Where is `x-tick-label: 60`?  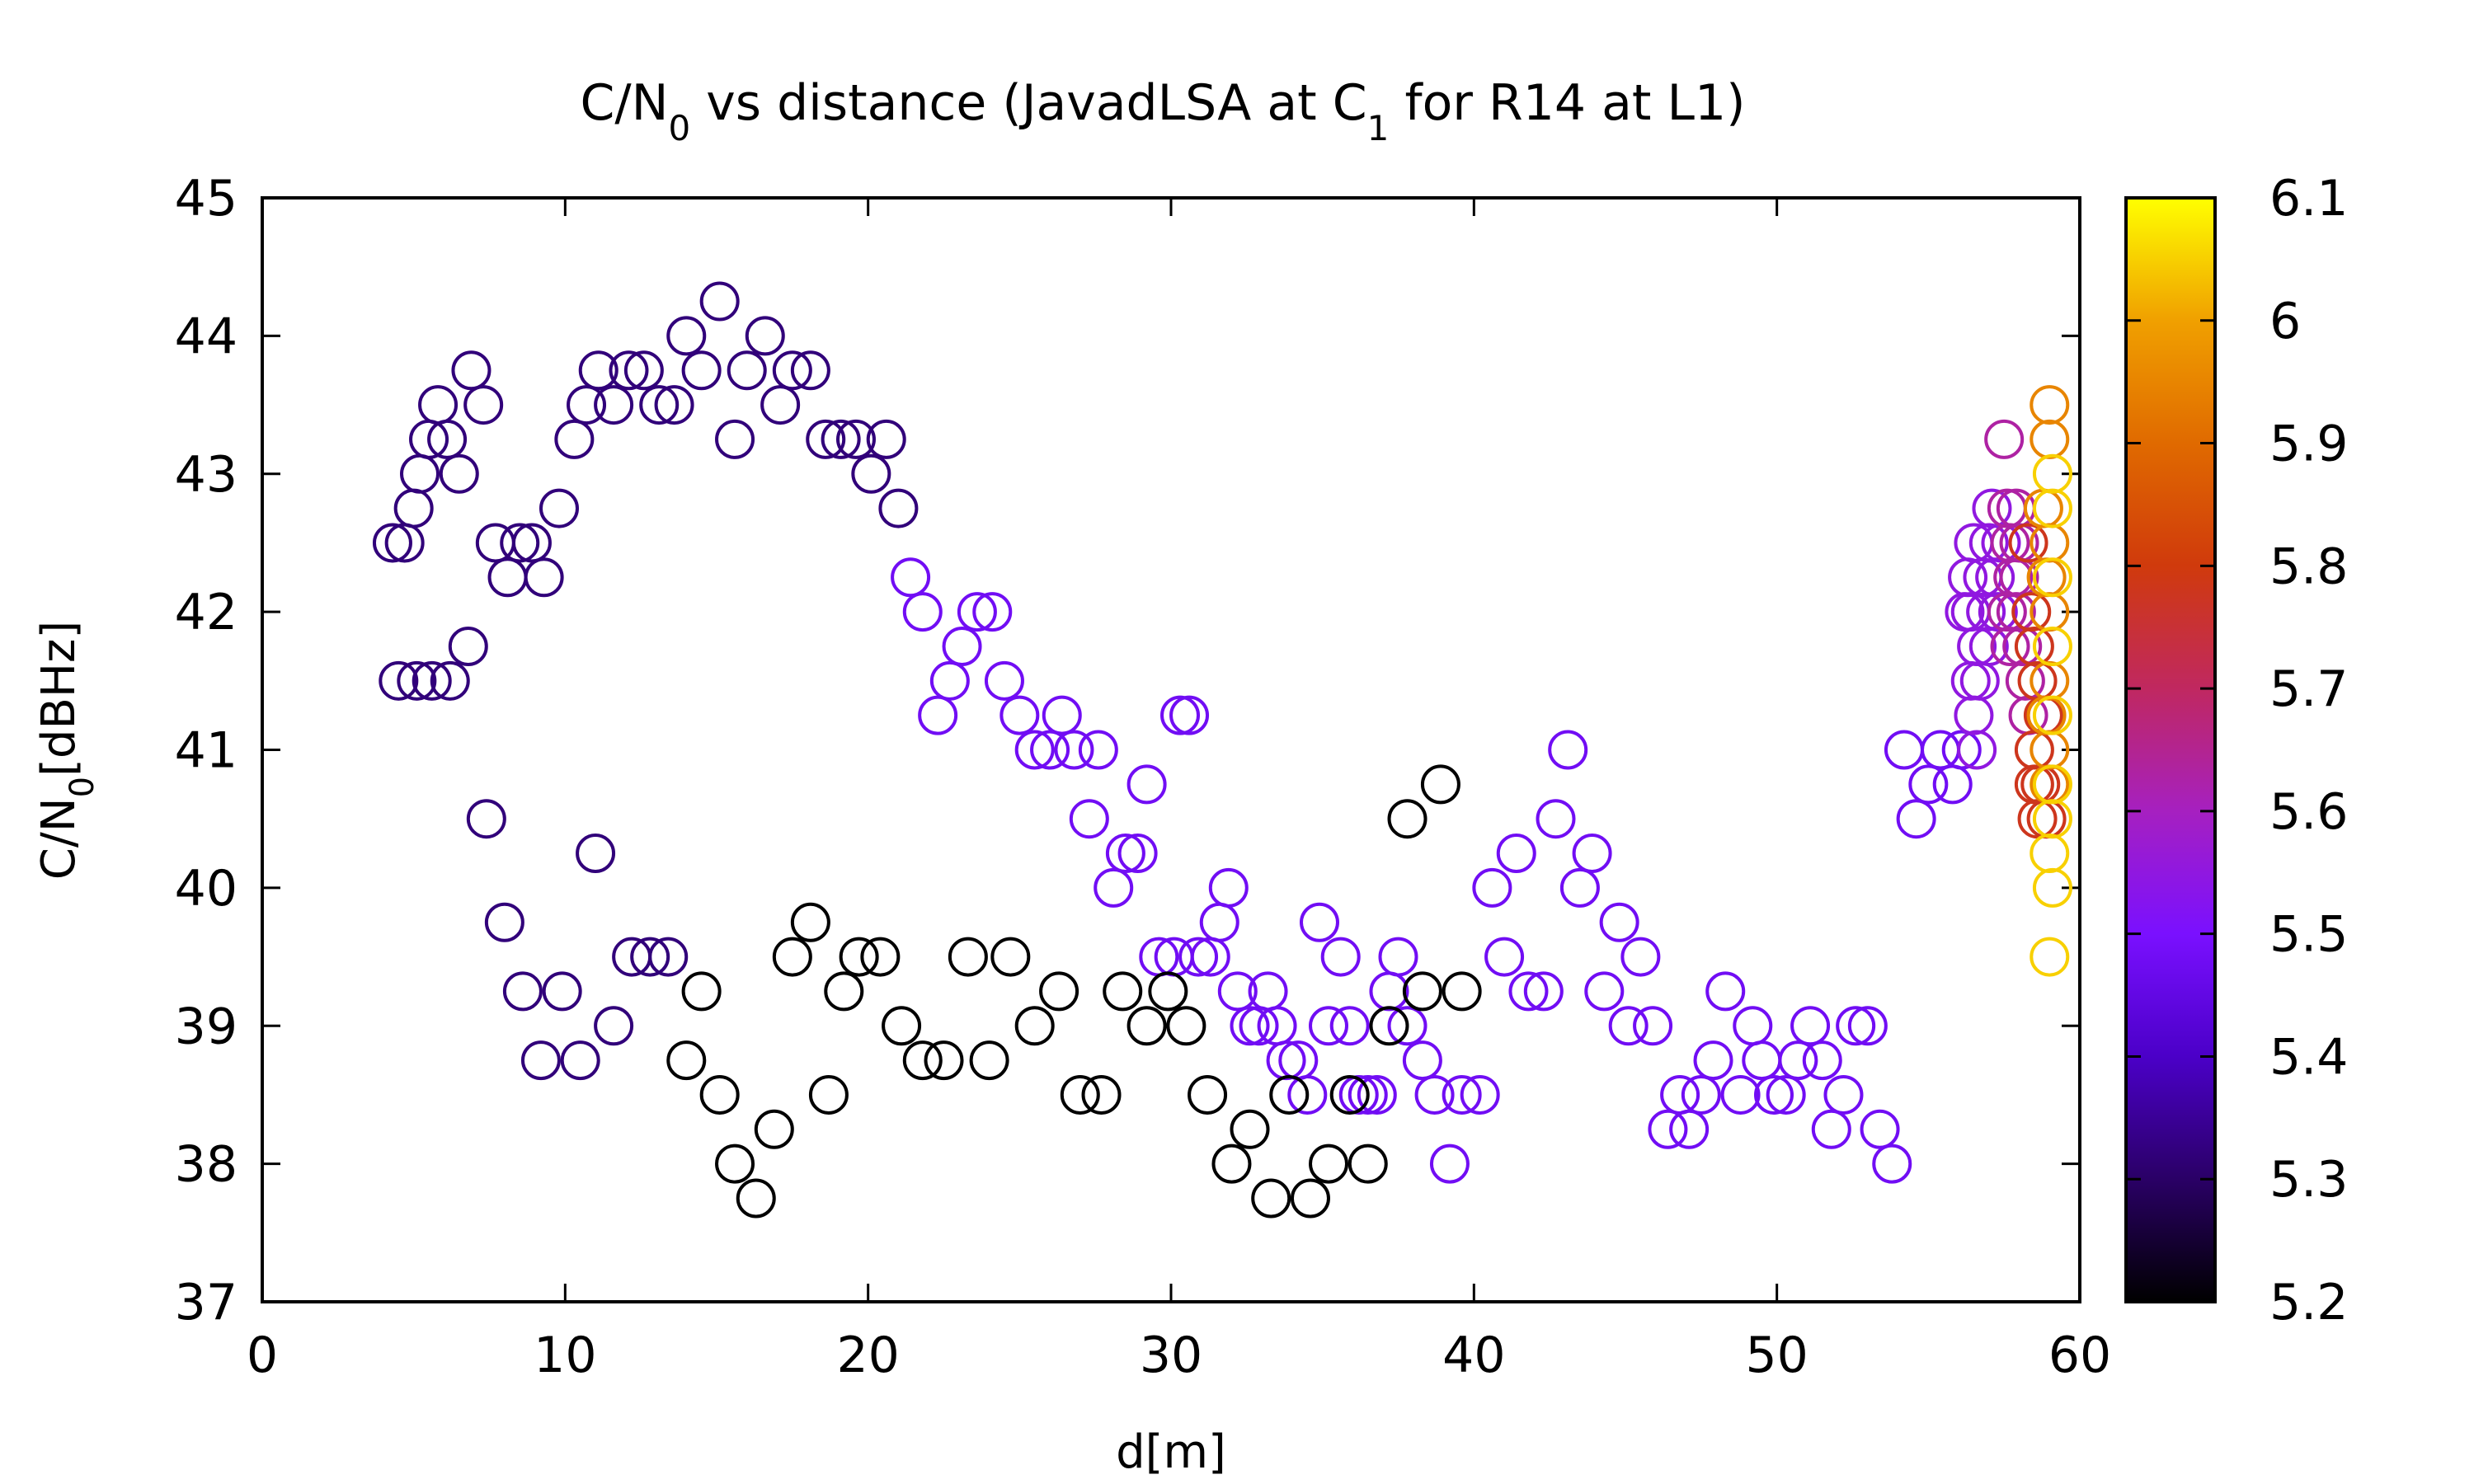 x-tick-label: 60 is located at coordinates (2079, 1355).